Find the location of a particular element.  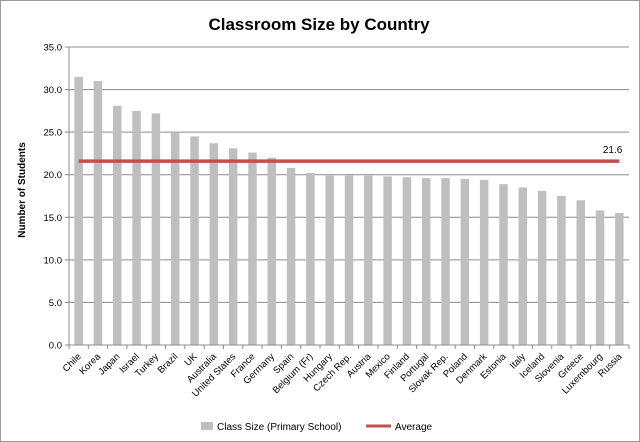

y-tick-label: 30.0 is located at coordinates (53, 90).